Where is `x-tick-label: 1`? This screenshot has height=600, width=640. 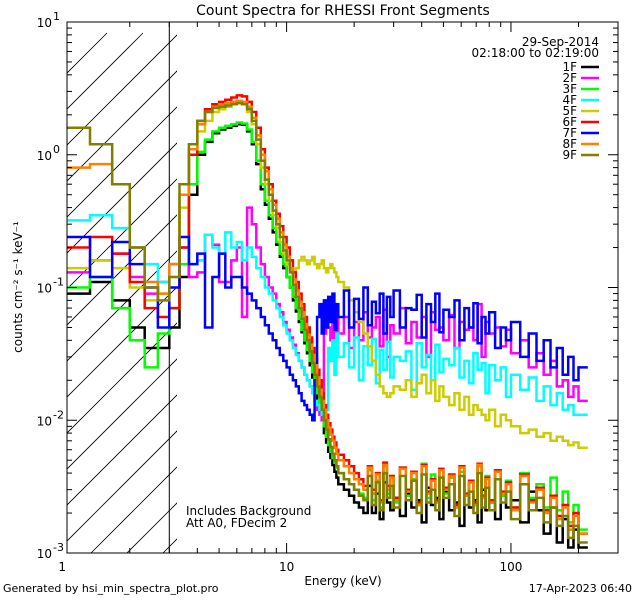 x-tick-label: 1 is located at coordinates (62, 567).